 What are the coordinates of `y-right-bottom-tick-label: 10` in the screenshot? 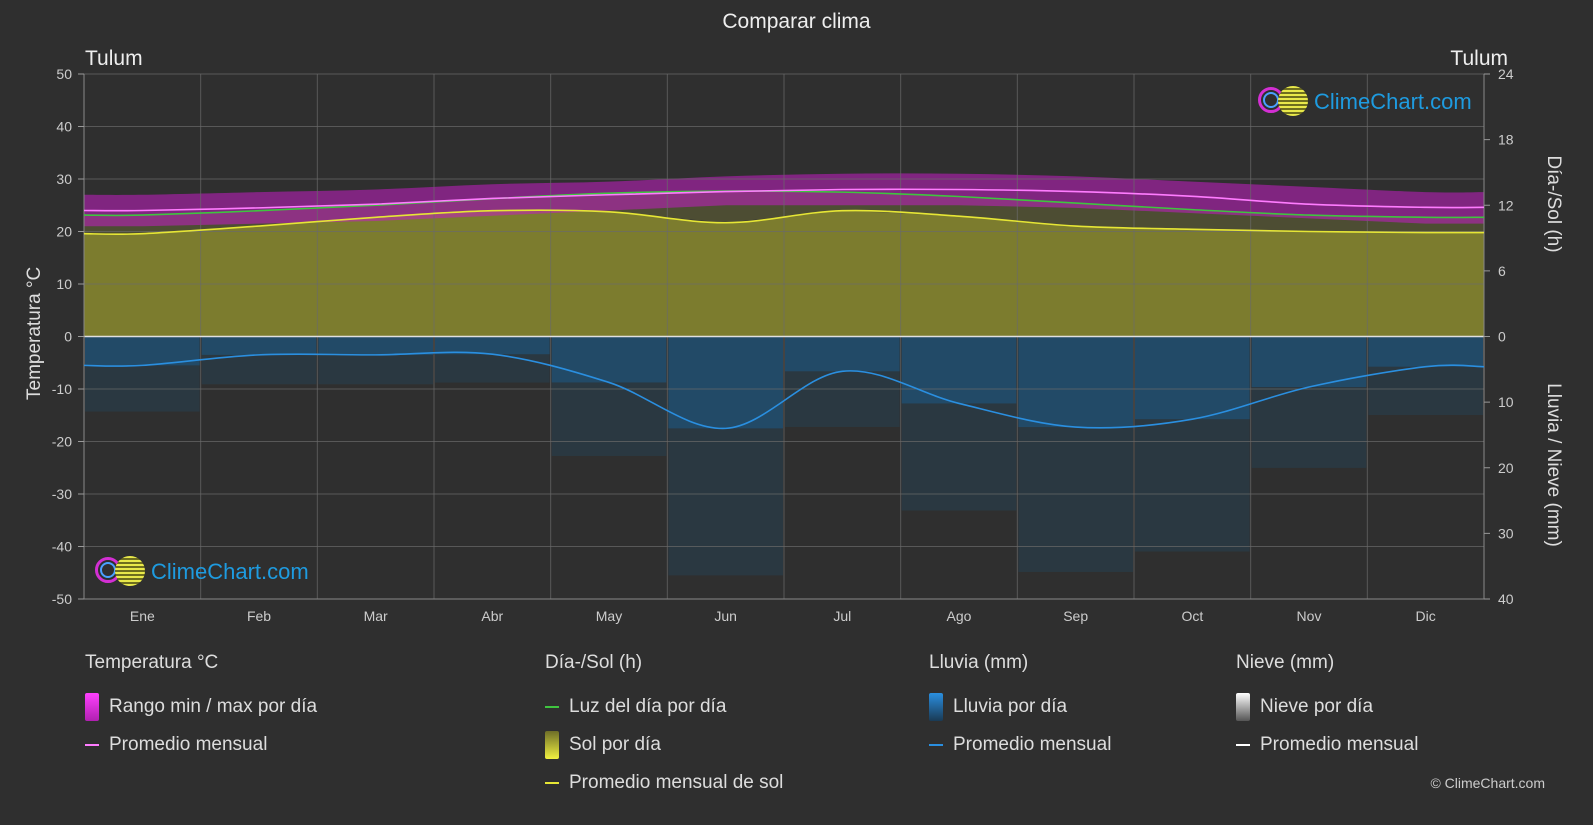 It's located at (1506, 402).